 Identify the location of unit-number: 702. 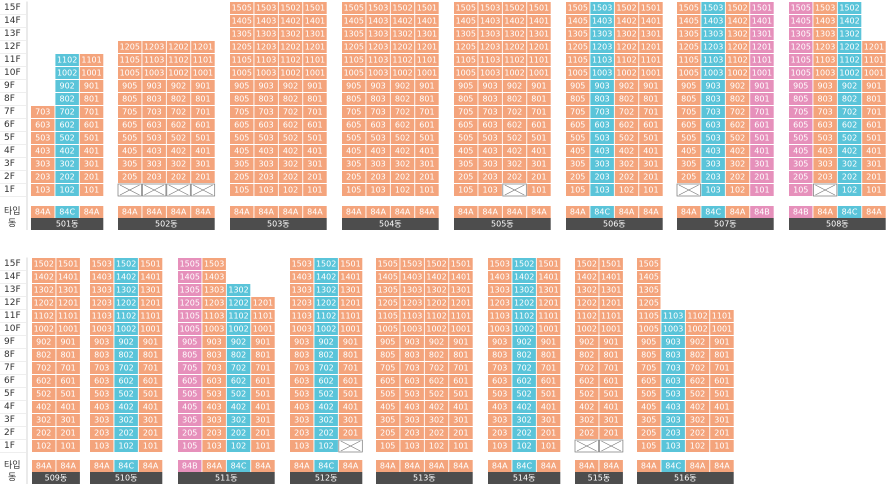
(290, 112).